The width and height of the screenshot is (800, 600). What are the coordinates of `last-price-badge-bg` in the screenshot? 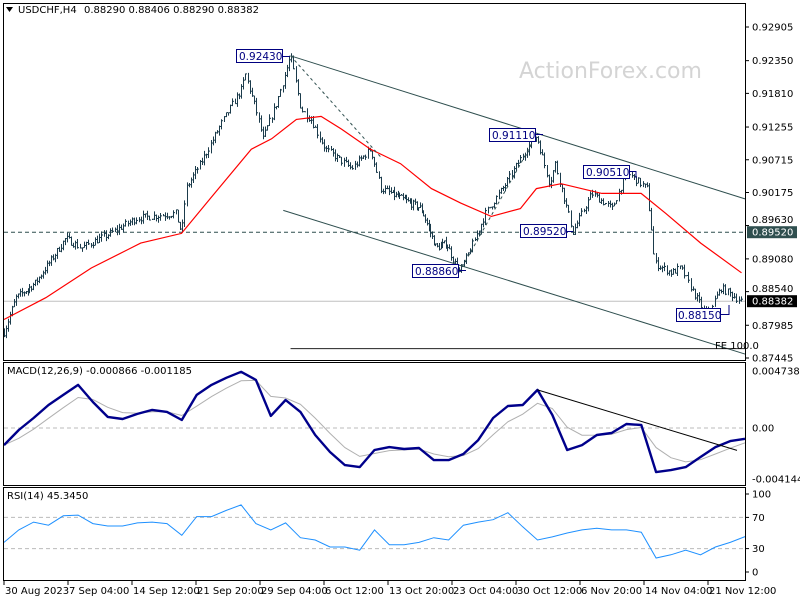 It's located at (772, 301).